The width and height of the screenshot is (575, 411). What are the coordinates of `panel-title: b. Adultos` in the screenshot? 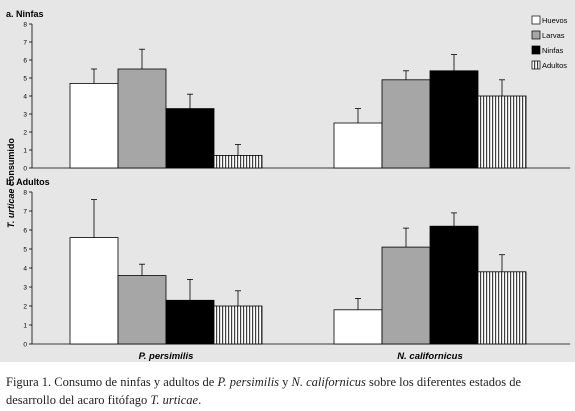 It's located at (28, 182).